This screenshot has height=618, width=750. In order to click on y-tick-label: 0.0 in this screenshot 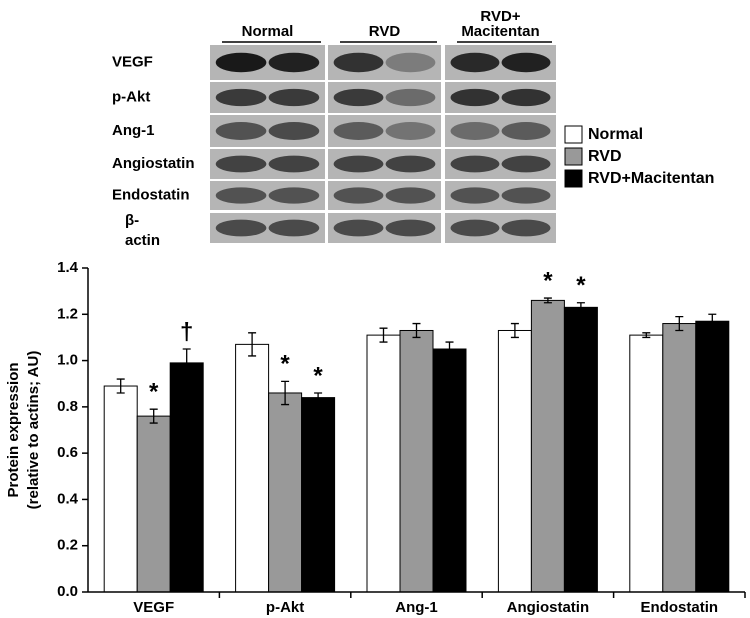, I will do `click(67, 591)`.